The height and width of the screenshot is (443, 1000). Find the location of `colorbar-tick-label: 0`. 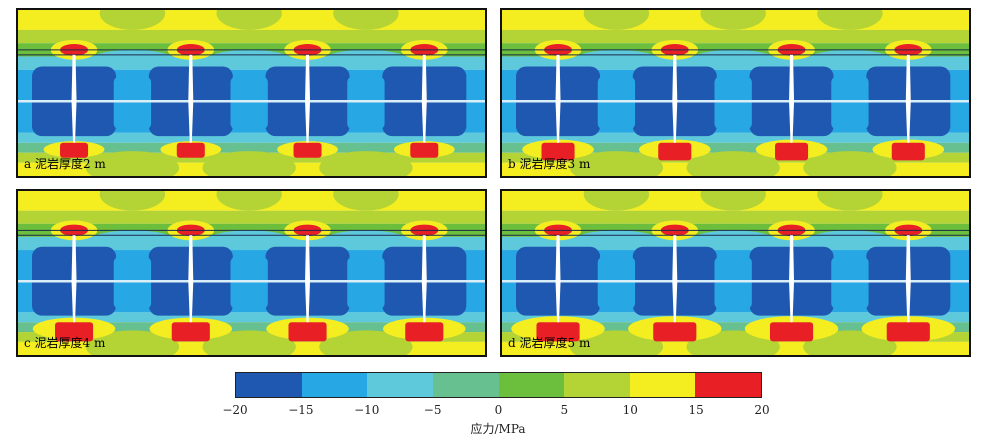

colorbar-tick-label: 0 is located at coordinates (498, 410).